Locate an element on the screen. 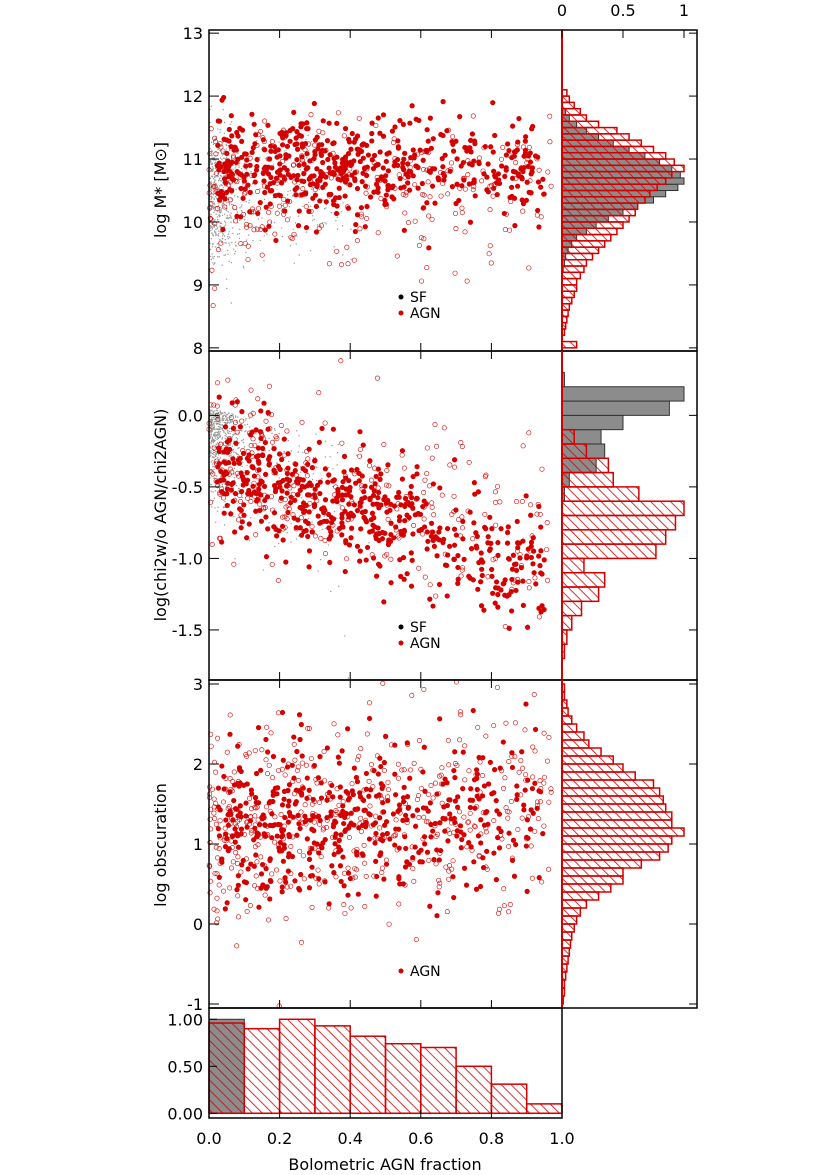  y-tick-label: -1.5 is located at coordinates (187, 630).